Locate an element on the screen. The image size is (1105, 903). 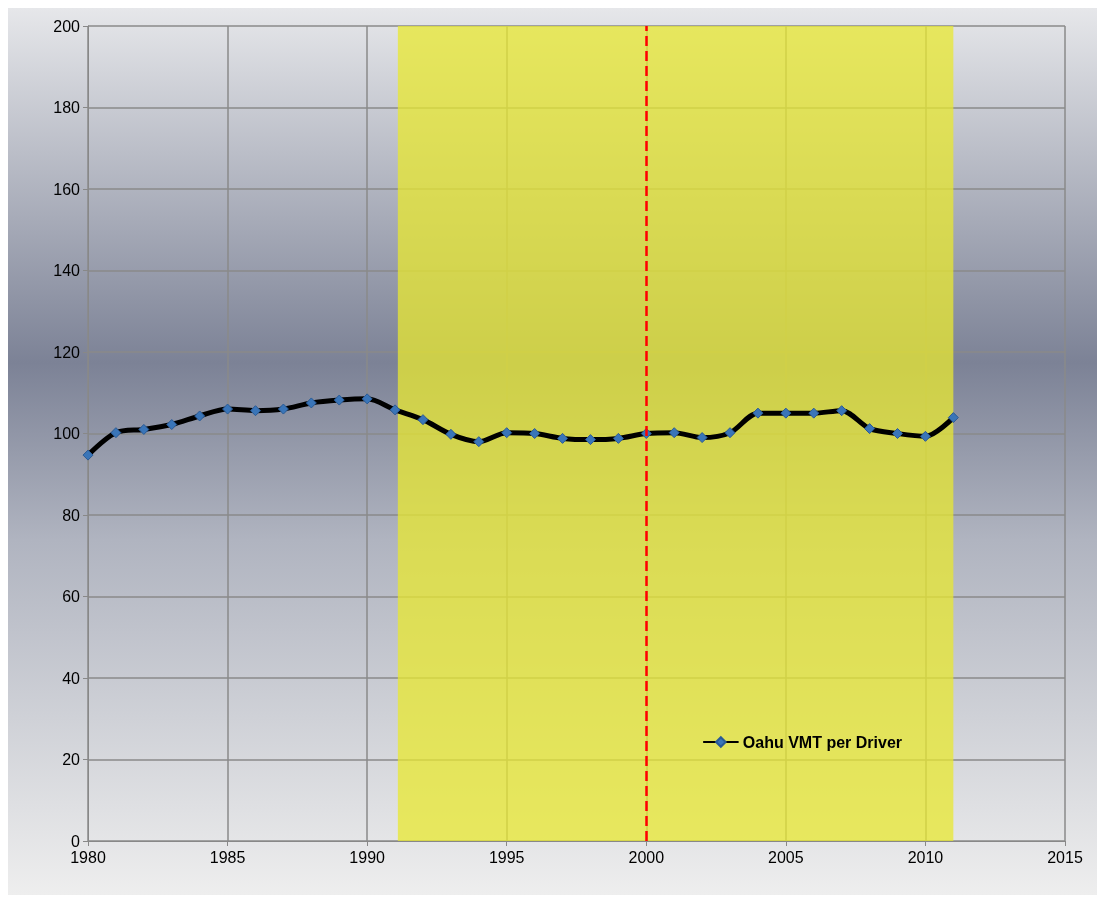
y-tick-label: 120 is located at coordinates (67, 352).